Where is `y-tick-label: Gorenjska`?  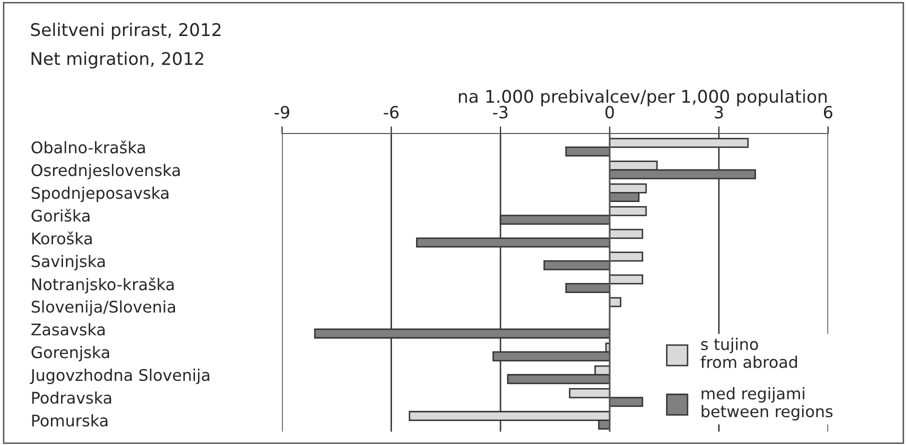
y-tick-label: Gorenjska is located at coordinates (71, 354).